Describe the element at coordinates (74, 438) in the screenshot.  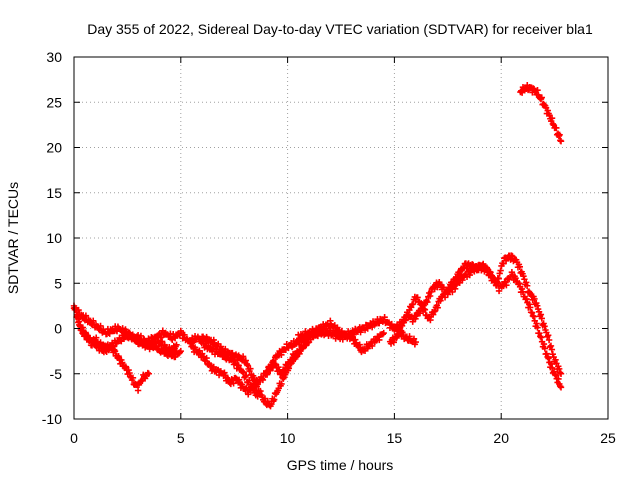
I see `x-tick-label: 0` at that location.